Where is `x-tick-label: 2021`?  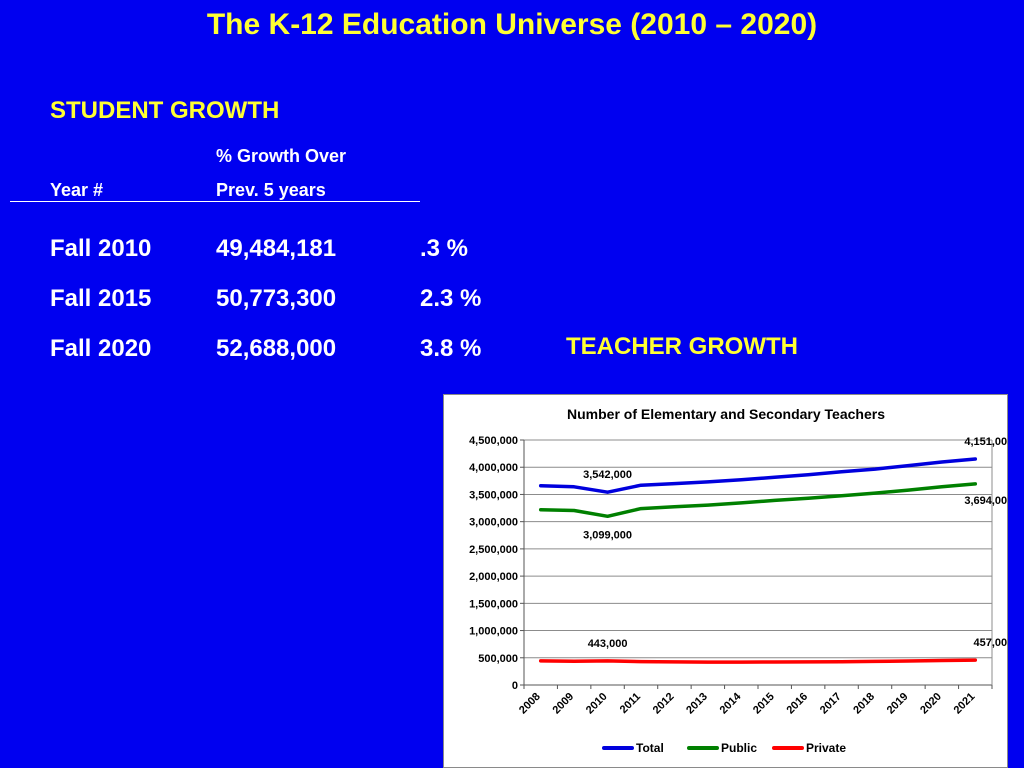
x-tick-label: 2021 is located at coordinates (965, 704).